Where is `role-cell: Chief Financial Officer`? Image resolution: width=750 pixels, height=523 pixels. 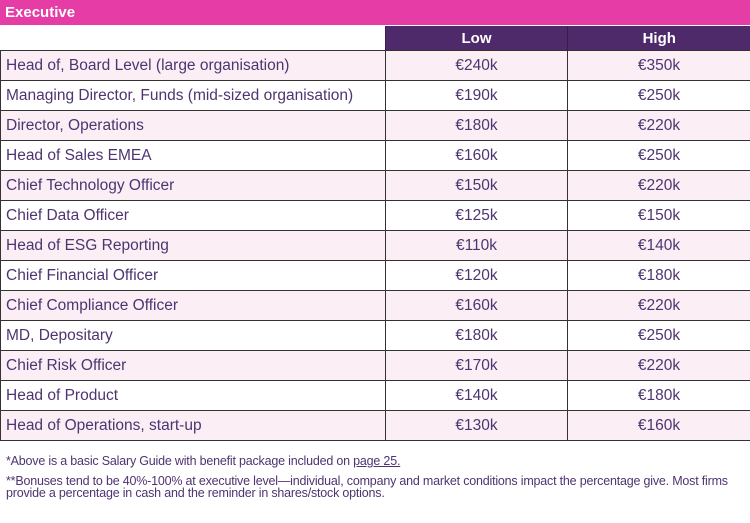 role-cell: Chief Financial Officer is located at coordinates (193, 275).